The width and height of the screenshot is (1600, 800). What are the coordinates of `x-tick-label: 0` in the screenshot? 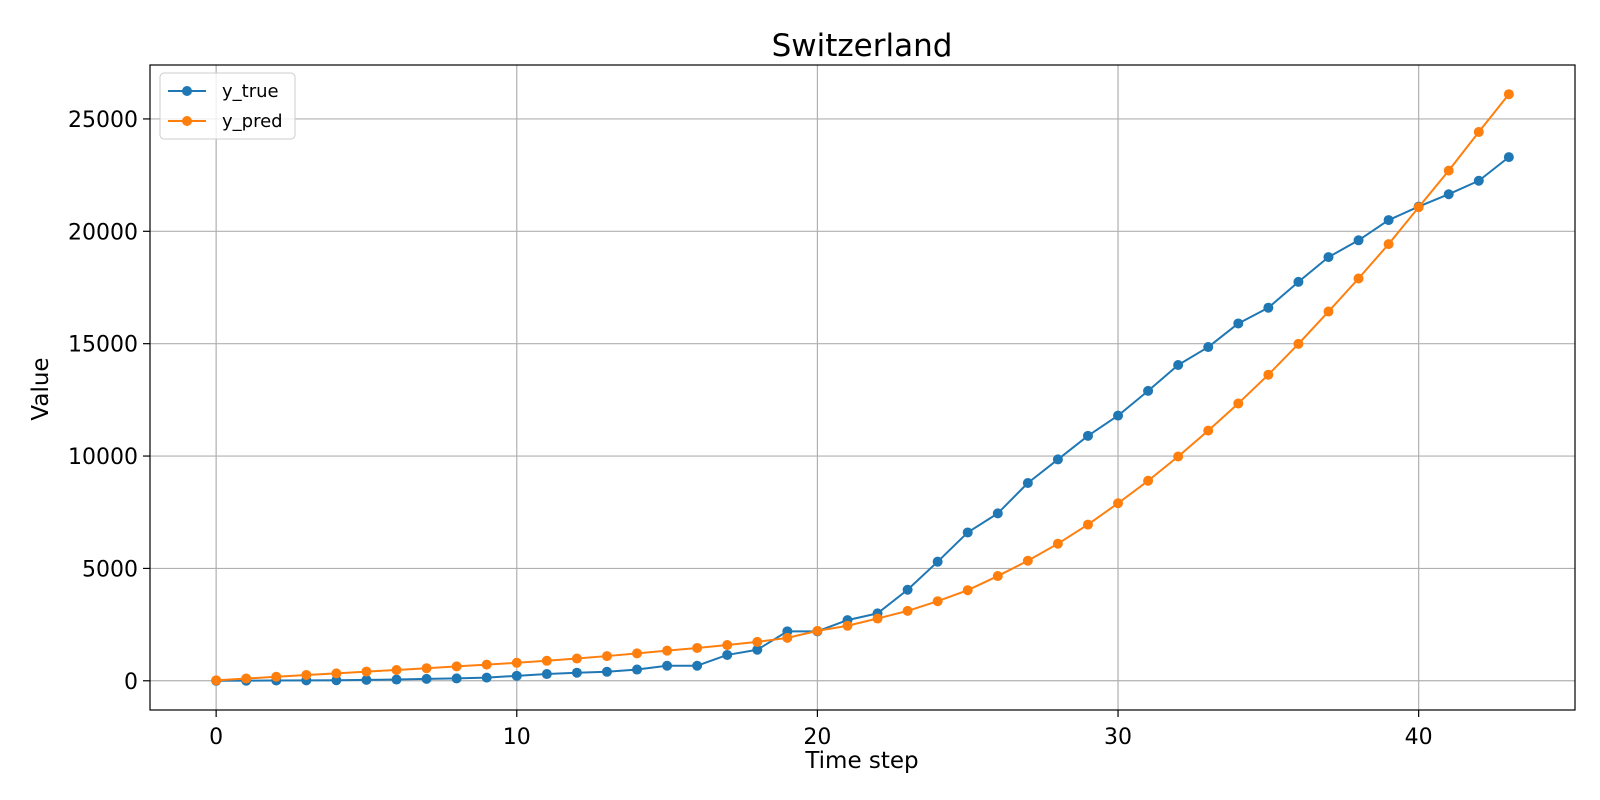 It's located at (216, 737).